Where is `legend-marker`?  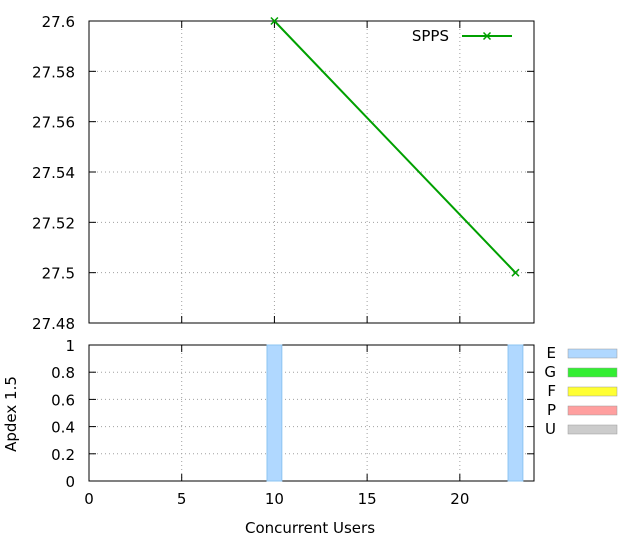
legend-marker is located at coordinates (487, 36).